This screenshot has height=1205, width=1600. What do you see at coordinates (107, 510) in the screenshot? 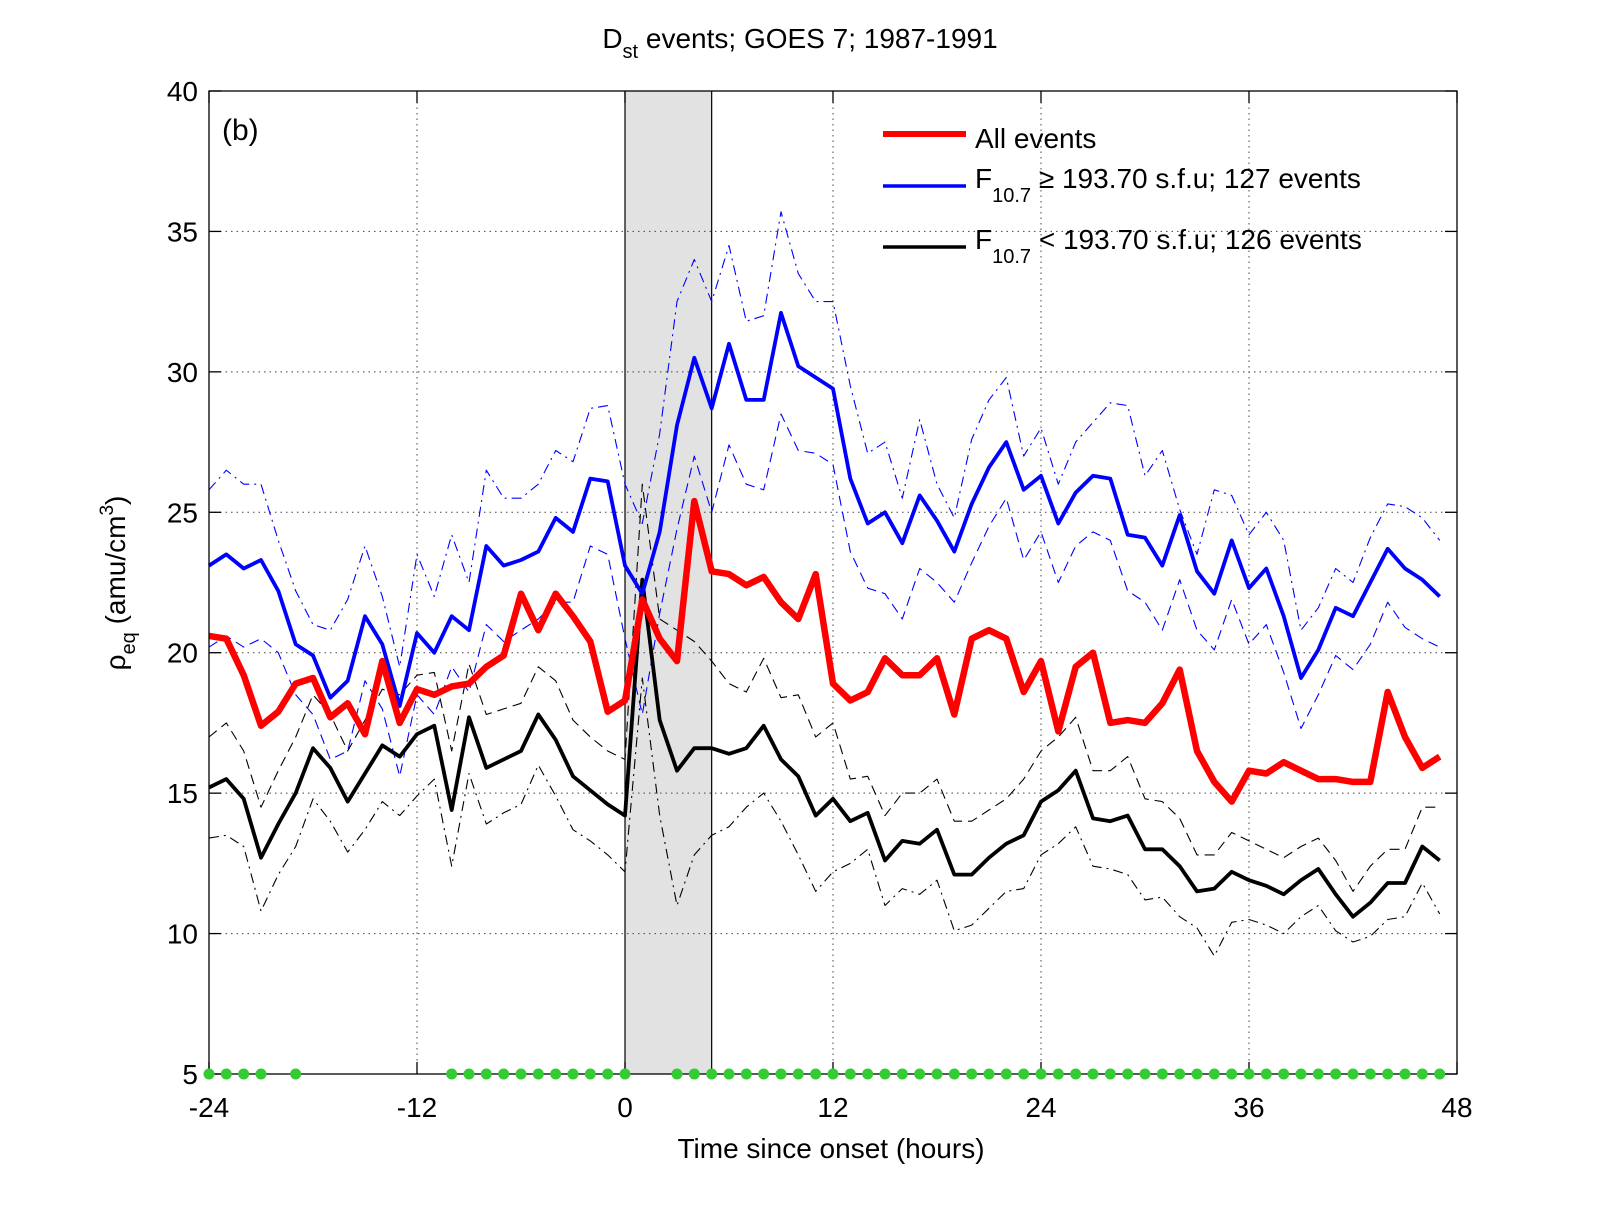
I see `y-axis-label-sup: 3` at bounding box center [107, 510].